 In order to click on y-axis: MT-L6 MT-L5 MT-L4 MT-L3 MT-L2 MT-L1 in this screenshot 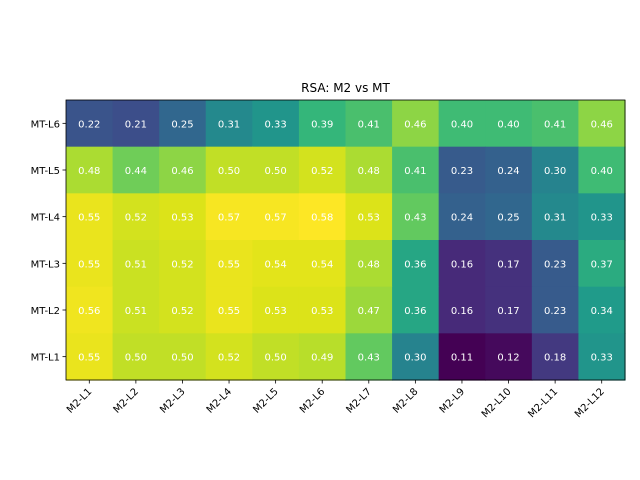, I will do `click(48, 241)`.